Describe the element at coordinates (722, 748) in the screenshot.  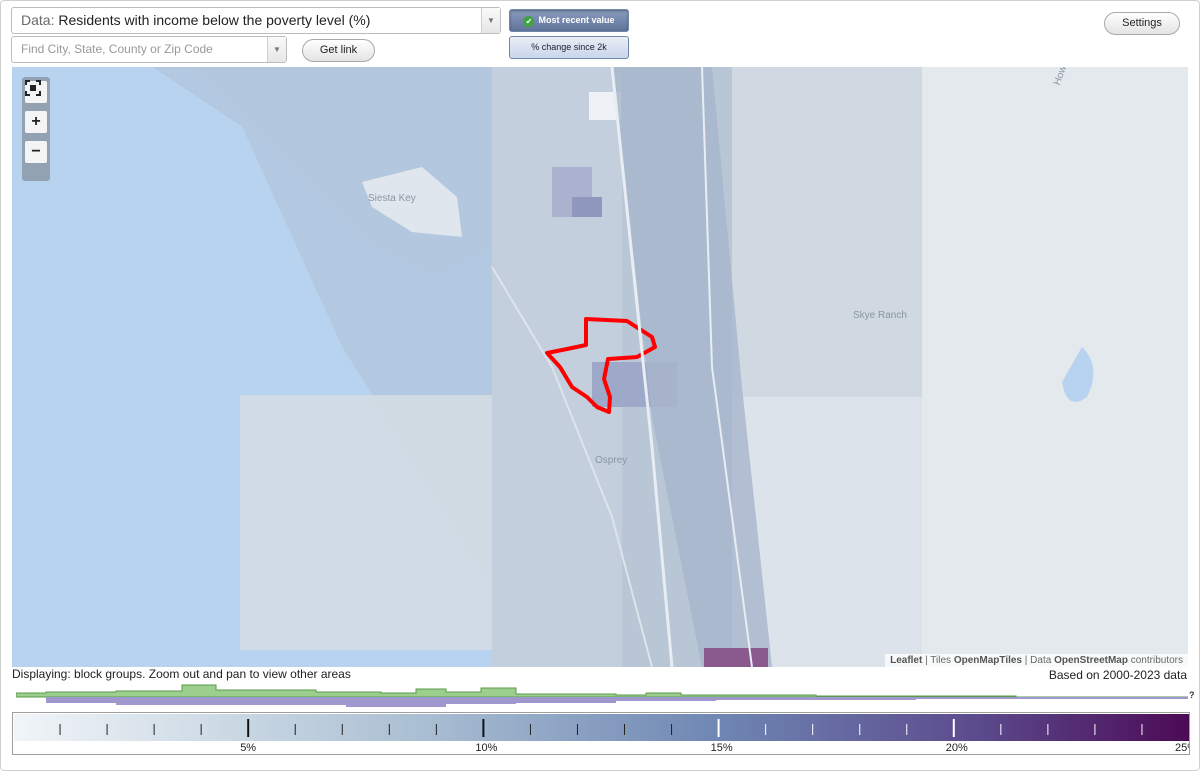
I see `legend-tick-label: 15%` at that location.